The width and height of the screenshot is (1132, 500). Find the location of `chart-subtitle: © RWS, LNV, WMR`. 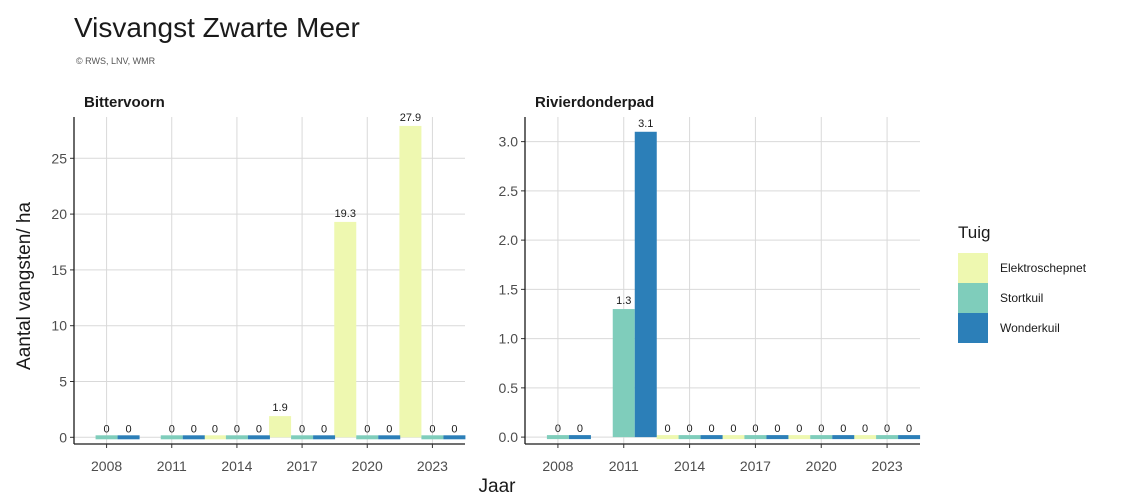

chart-subtitle: © RWS, LNV, WMR is located at coordinates (116, 61).